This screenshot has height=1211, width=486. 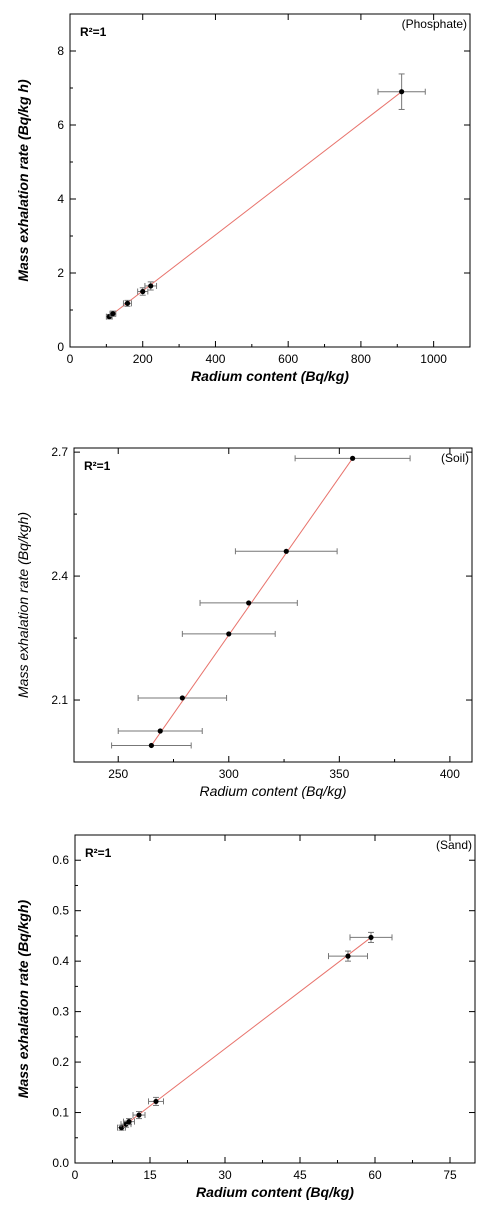 What do you see at coordinates (454, 845) in the screenshot?
I see `panel-label: (Sand)` at bounding box center [454, 845].